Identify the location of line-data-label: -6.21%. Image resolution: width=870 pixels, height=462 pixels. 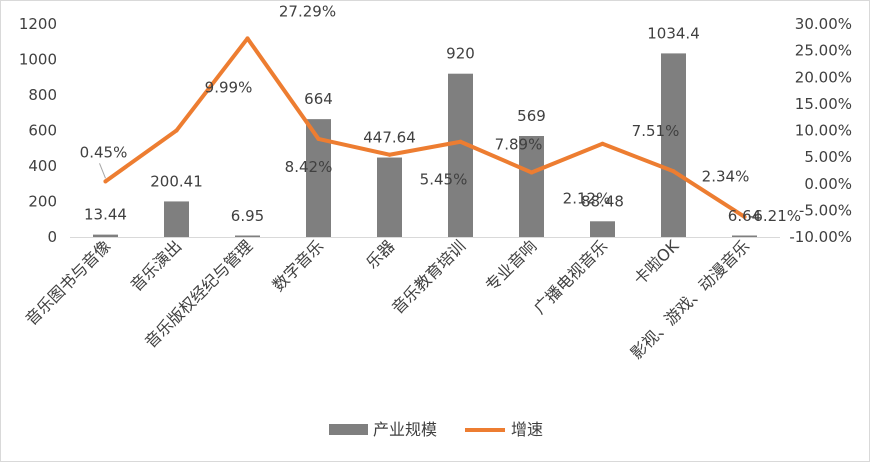
(774, 216).